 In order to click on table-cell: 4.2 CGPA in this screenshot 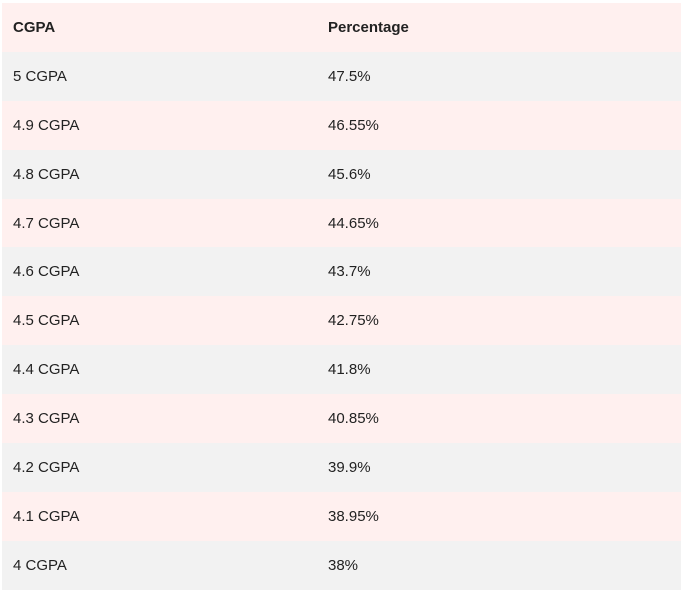, I will do `click(46, 467)`.